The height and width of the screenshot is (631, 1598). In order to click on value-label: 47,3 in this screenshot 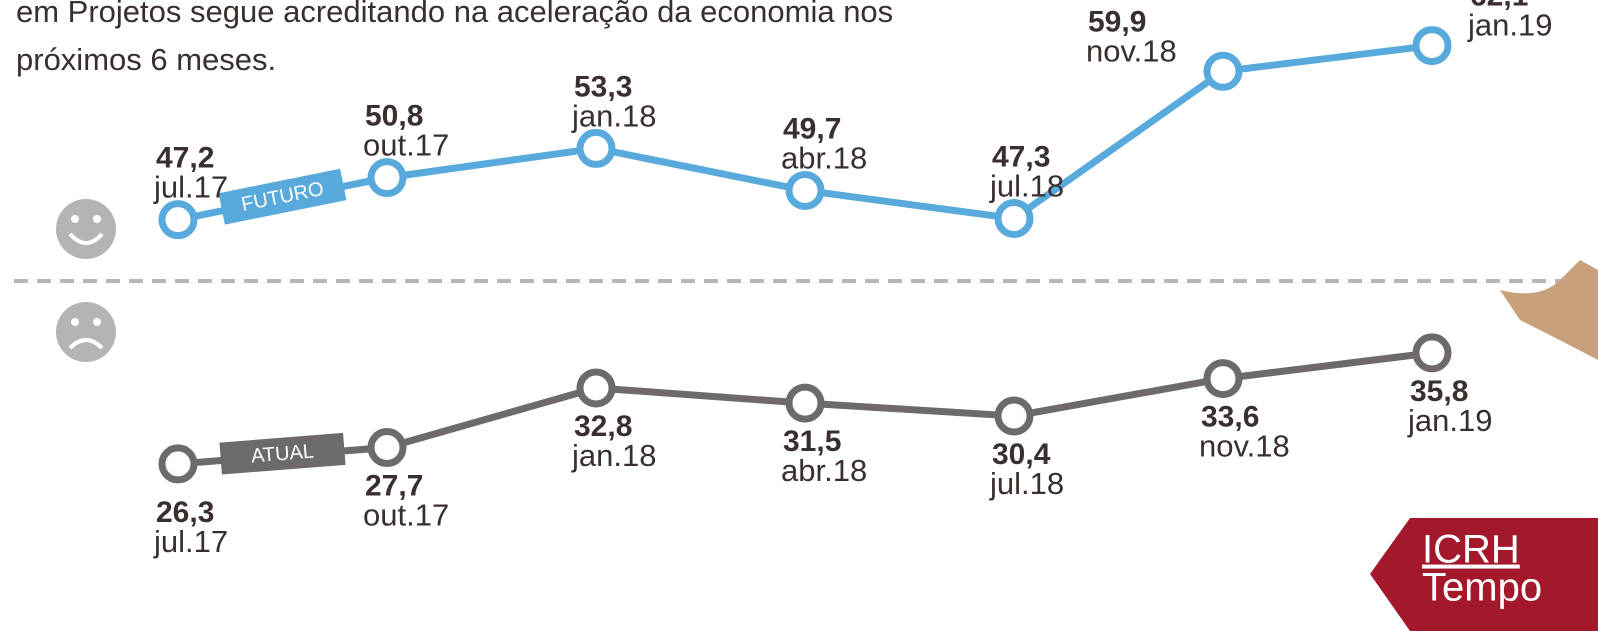, I will do `click(1021, 157)`.